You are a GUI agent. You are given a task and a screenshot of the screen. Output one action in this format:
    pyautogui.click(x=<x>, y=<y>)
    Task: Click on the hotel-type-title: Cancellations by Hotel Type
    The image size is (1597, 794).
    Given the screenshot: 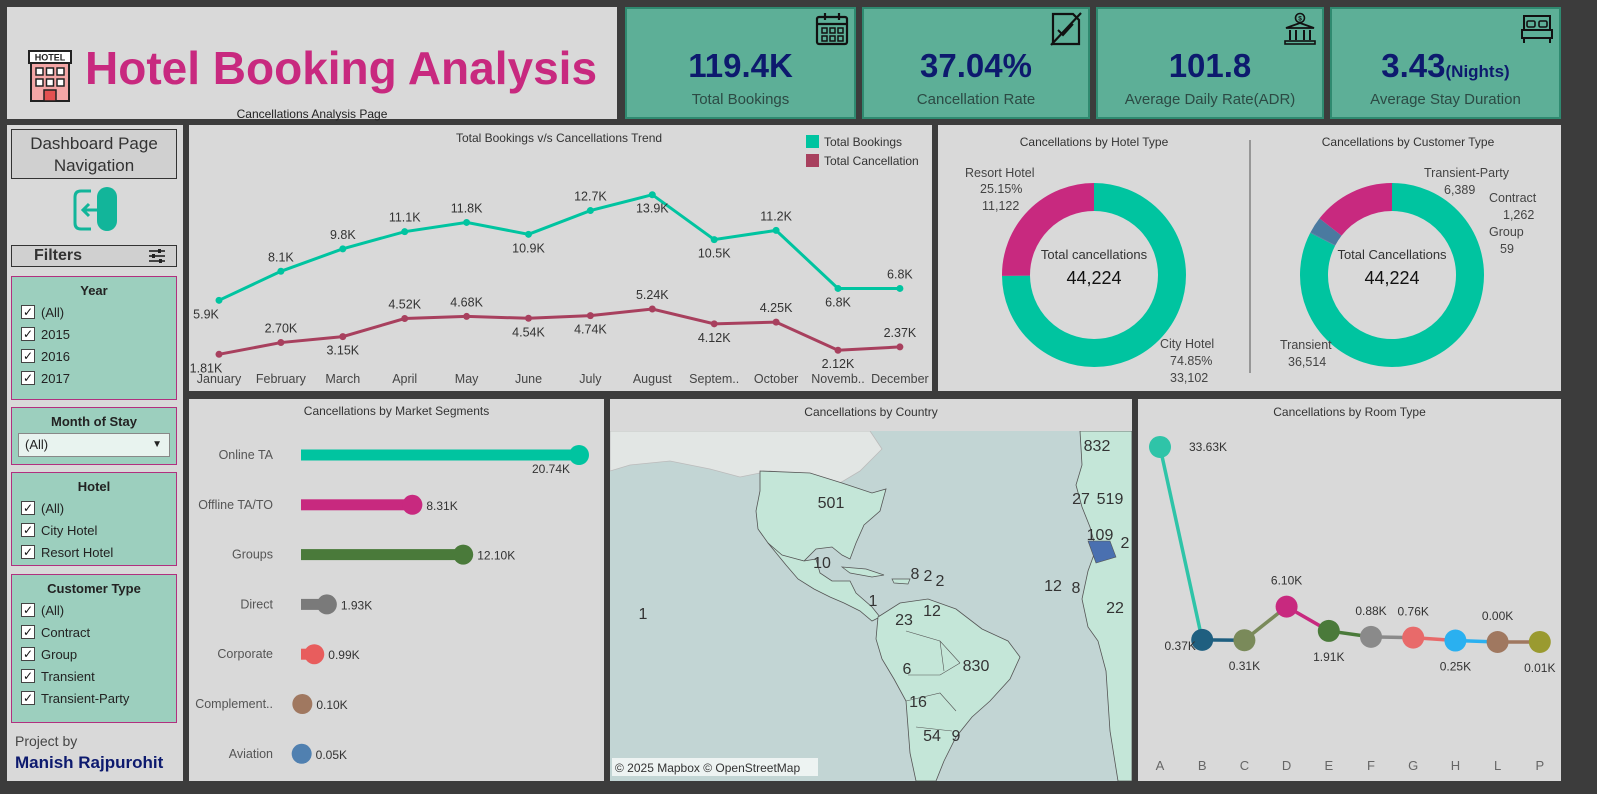 What is the action you would take?
    pyautogui.click(x=1094, y=142)
    